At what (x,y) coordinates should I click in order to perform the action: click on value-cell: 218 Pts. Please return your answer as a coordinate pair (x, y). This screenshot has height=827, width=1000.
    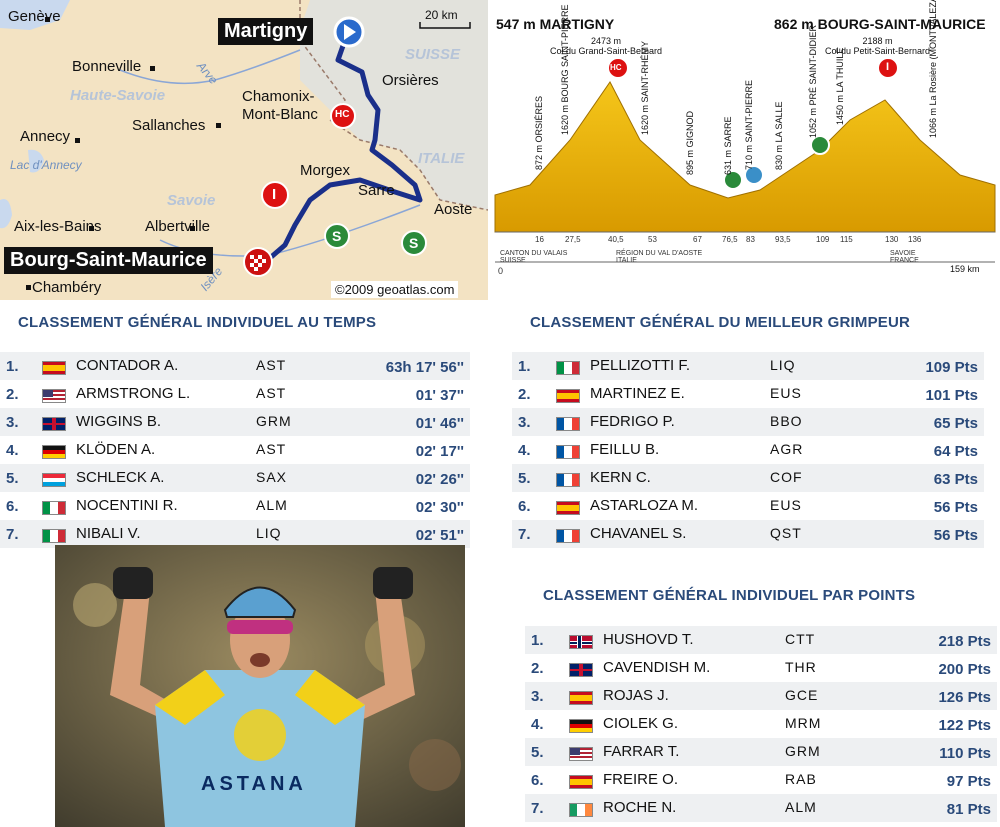
    Looking at the image, I should click on (964, 641).